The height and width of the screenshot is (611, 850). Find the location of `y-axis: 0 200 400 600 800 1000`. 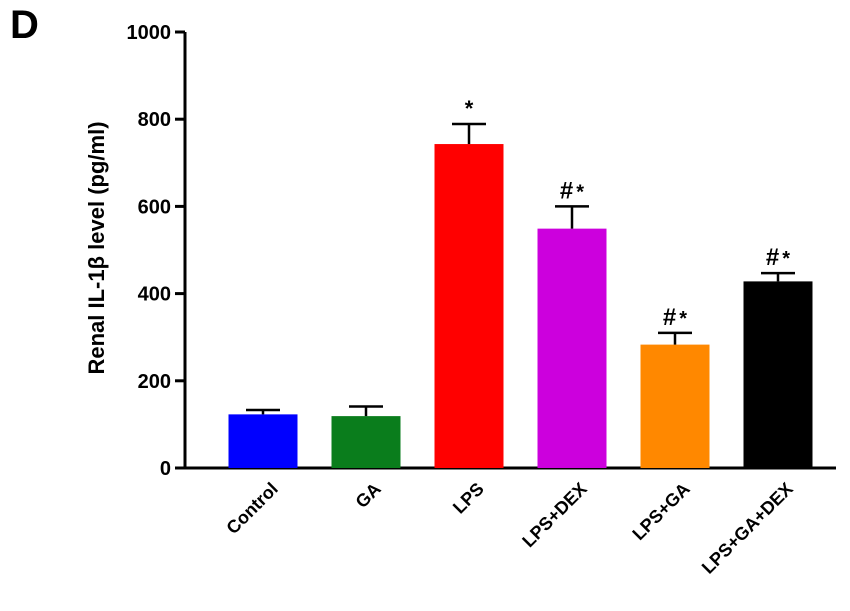

y-axis: 0 200 400 600 800 1000 is located at coordinates (157, 251).